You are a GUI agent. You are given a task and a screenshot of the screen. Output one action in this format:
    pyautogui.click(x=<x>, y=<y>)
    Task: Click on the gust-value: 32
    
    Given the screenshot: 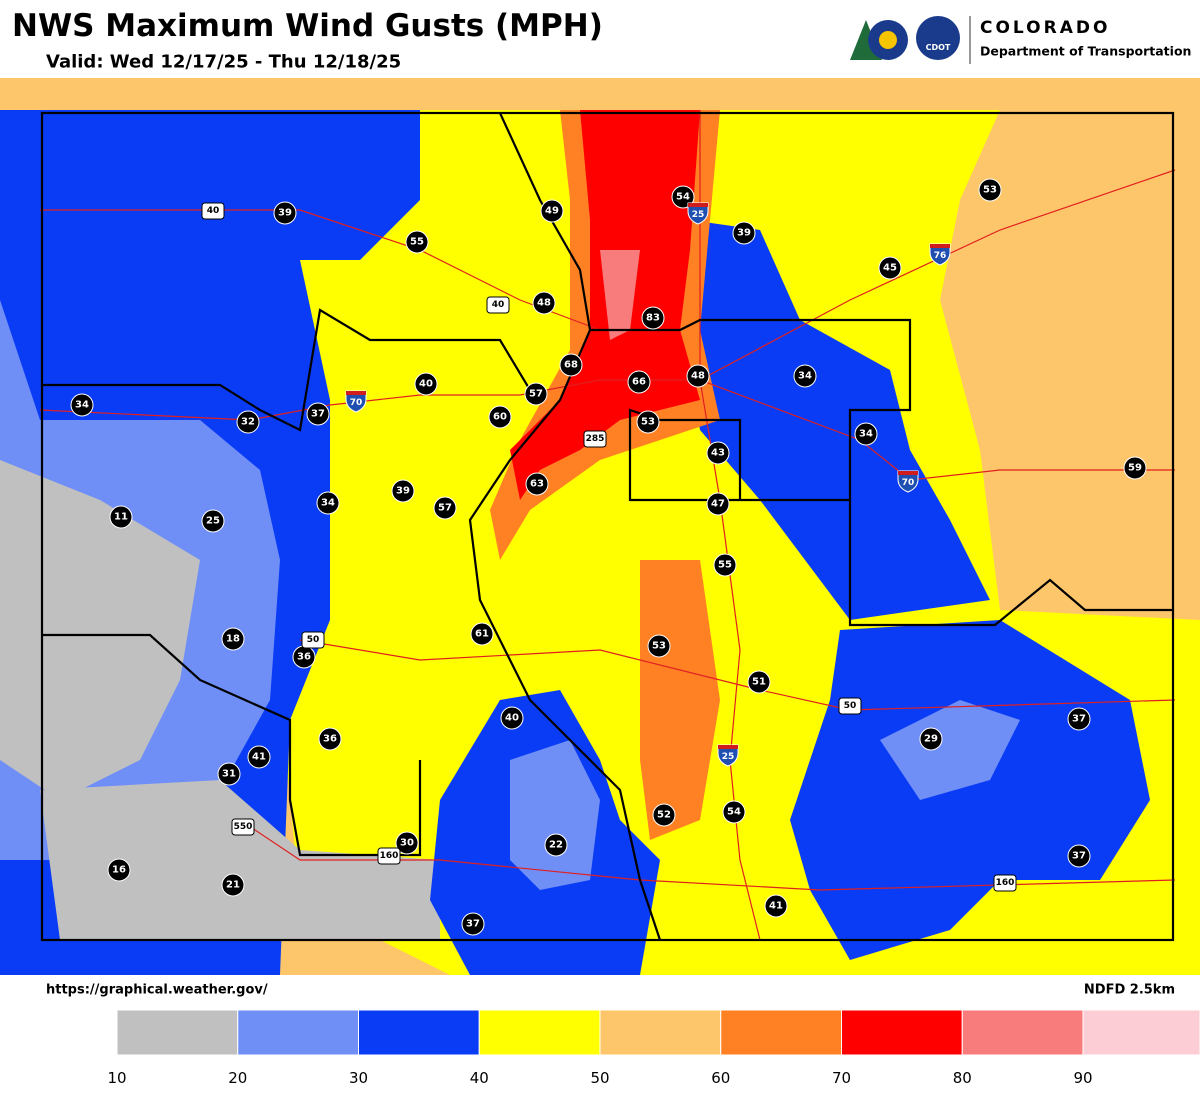 What is the action you would take?
    pyautogui.click(x=248, y=422)
    